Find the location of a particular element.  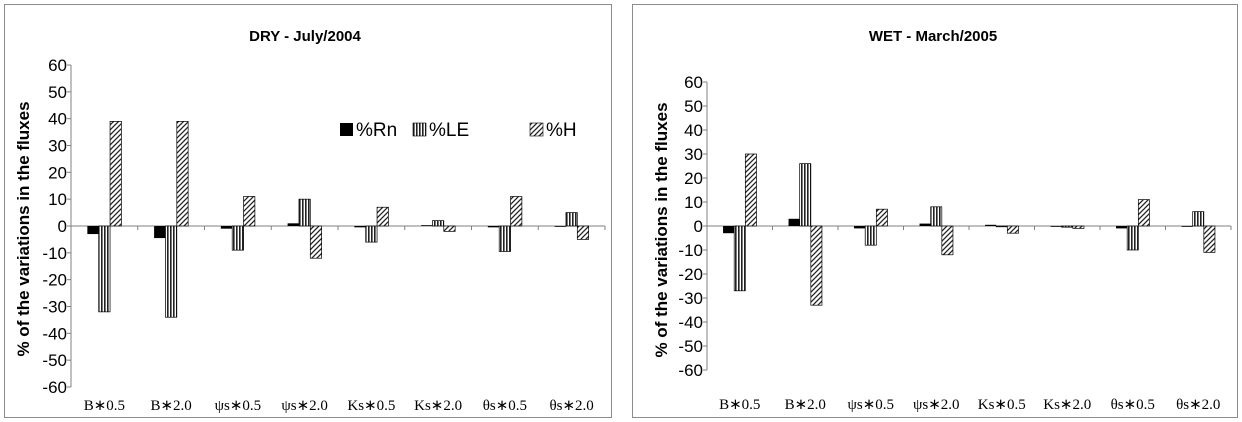

chart-title: DRY - July/2004 is located at coordinates (305, 36).